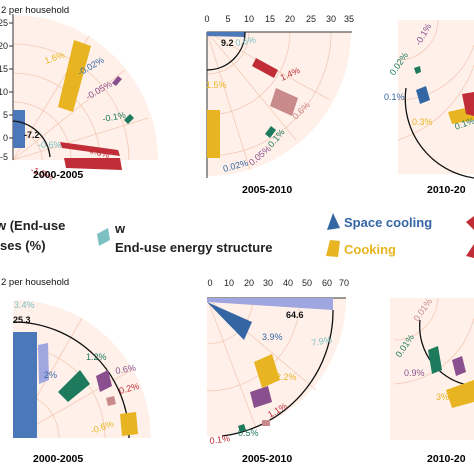  Describe the element at coordinates (120, 228) in the screenshot. I see `legend-w: w` at that location.